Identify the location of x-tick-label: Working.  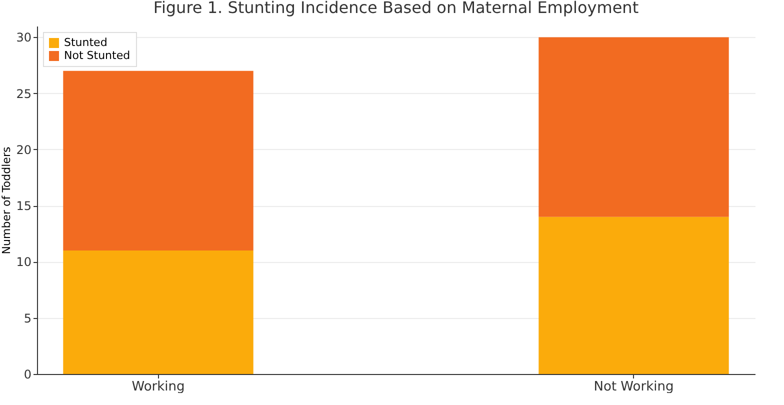
(158, 387).